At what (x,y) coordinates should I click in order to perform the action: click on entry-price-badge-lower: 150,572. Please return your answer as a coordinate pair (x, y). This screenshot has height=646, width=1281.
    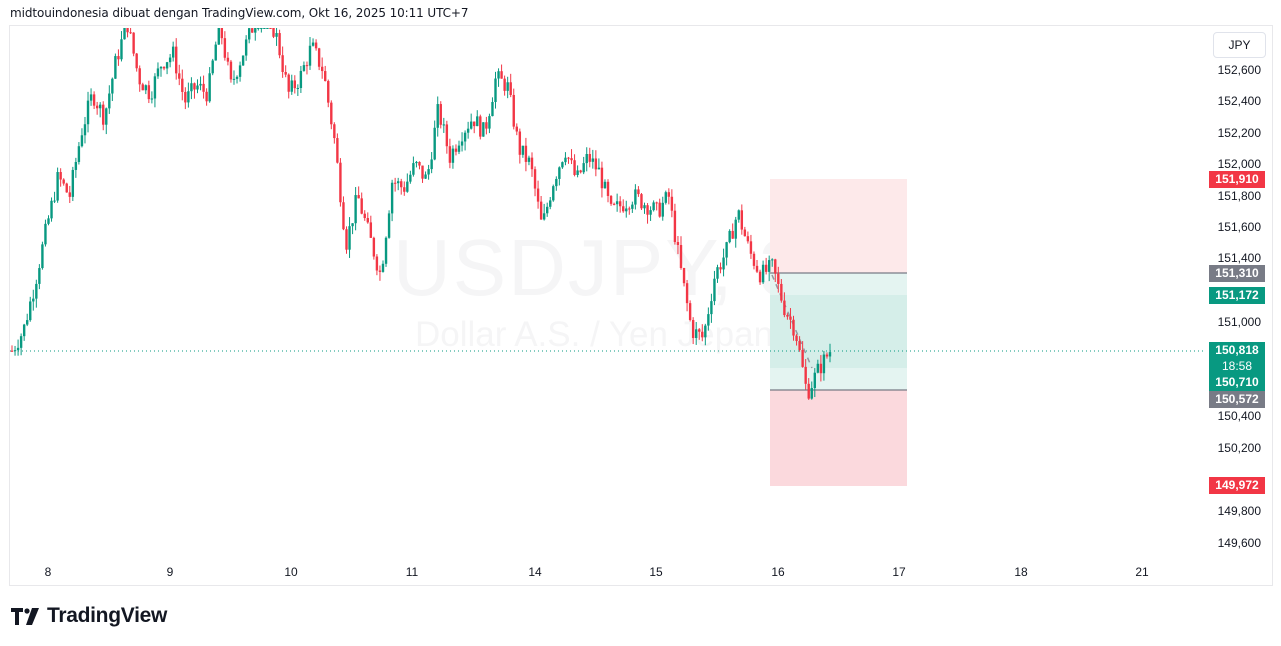
    Looking at the image, I should click on (1237, 399).